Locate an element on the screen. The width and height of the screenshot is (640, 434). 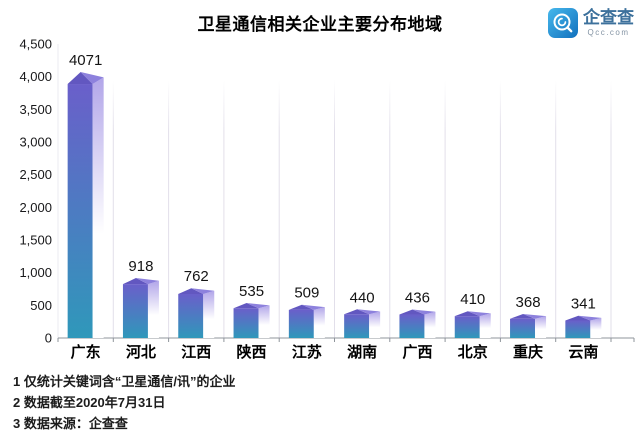
category-label: 广东 is located at coordinates (86, 352).